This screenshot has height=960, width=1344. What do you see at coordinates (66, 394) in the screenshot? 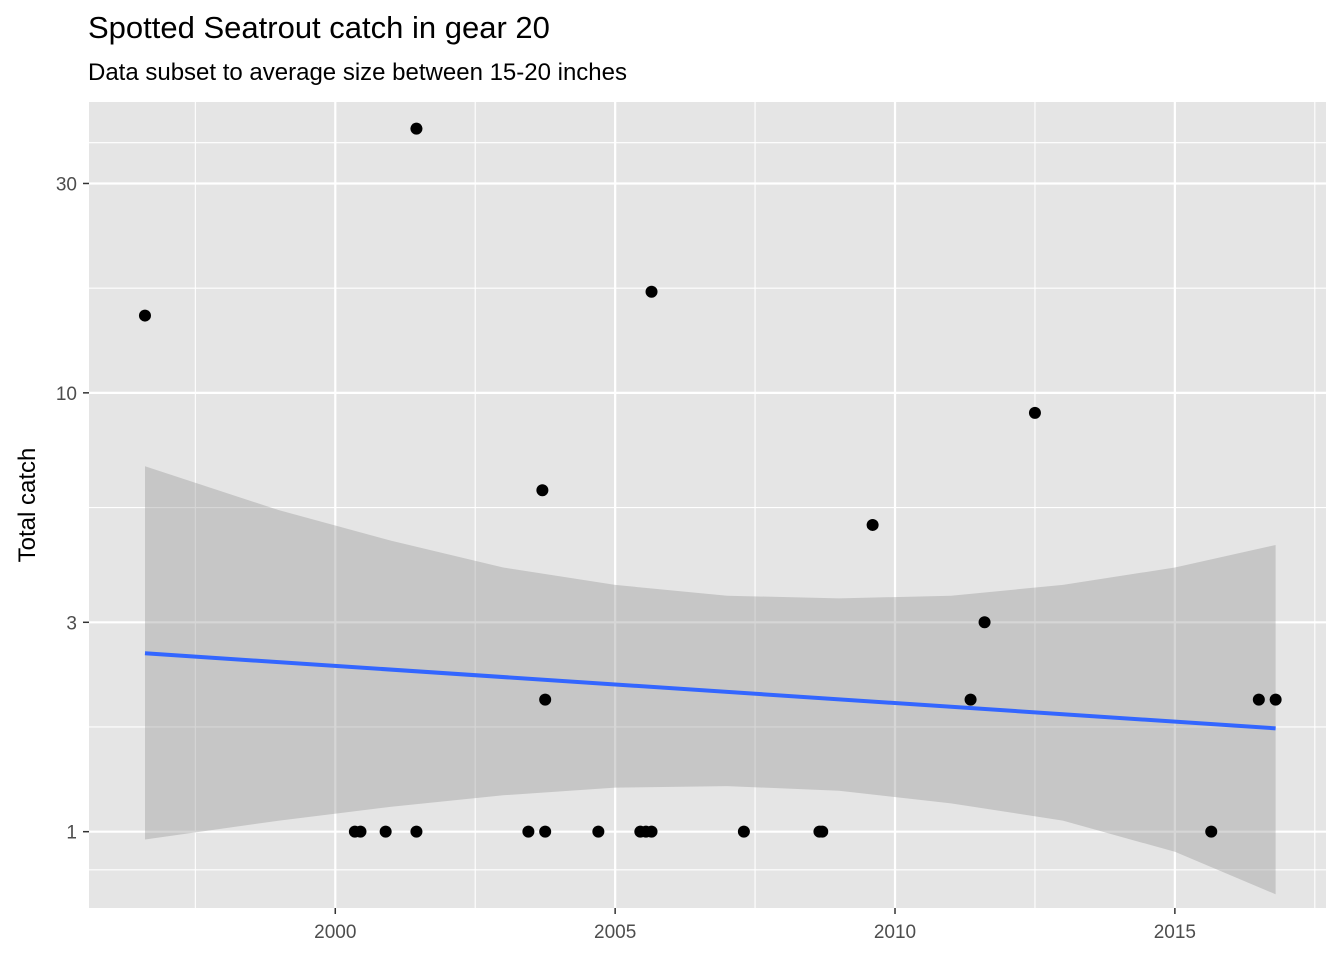
I see `y-tick-label: 10` at bounding box center [66, 394].